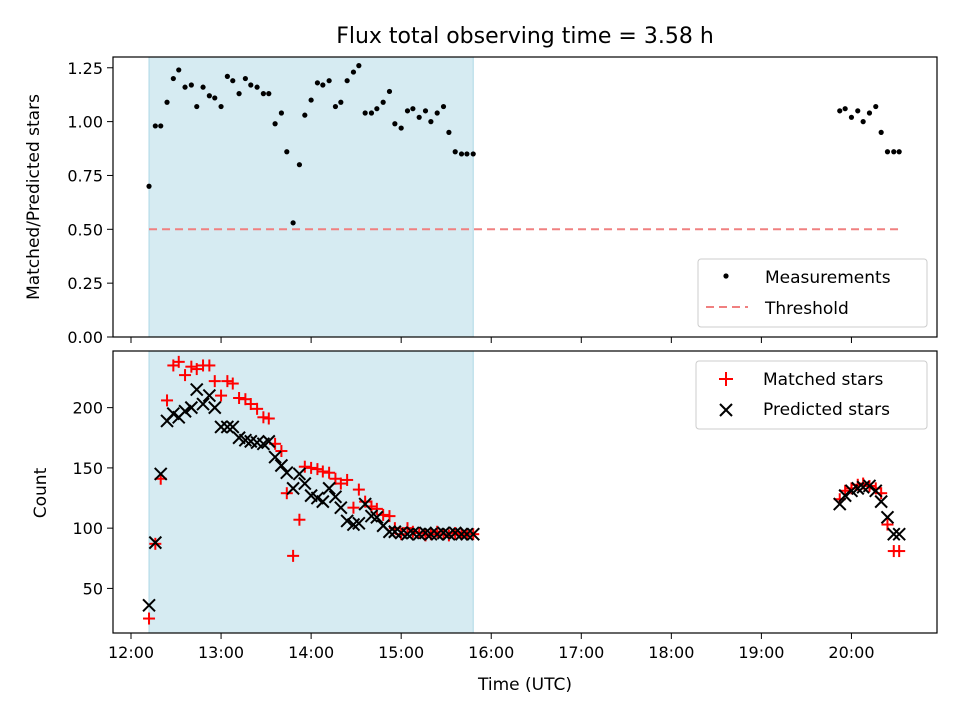 This screenshot has width=960, height=720. Describe the element at coordinates (524, 685) in the screenshot. I see `x-axis-label: Time (UTC)` at that location.